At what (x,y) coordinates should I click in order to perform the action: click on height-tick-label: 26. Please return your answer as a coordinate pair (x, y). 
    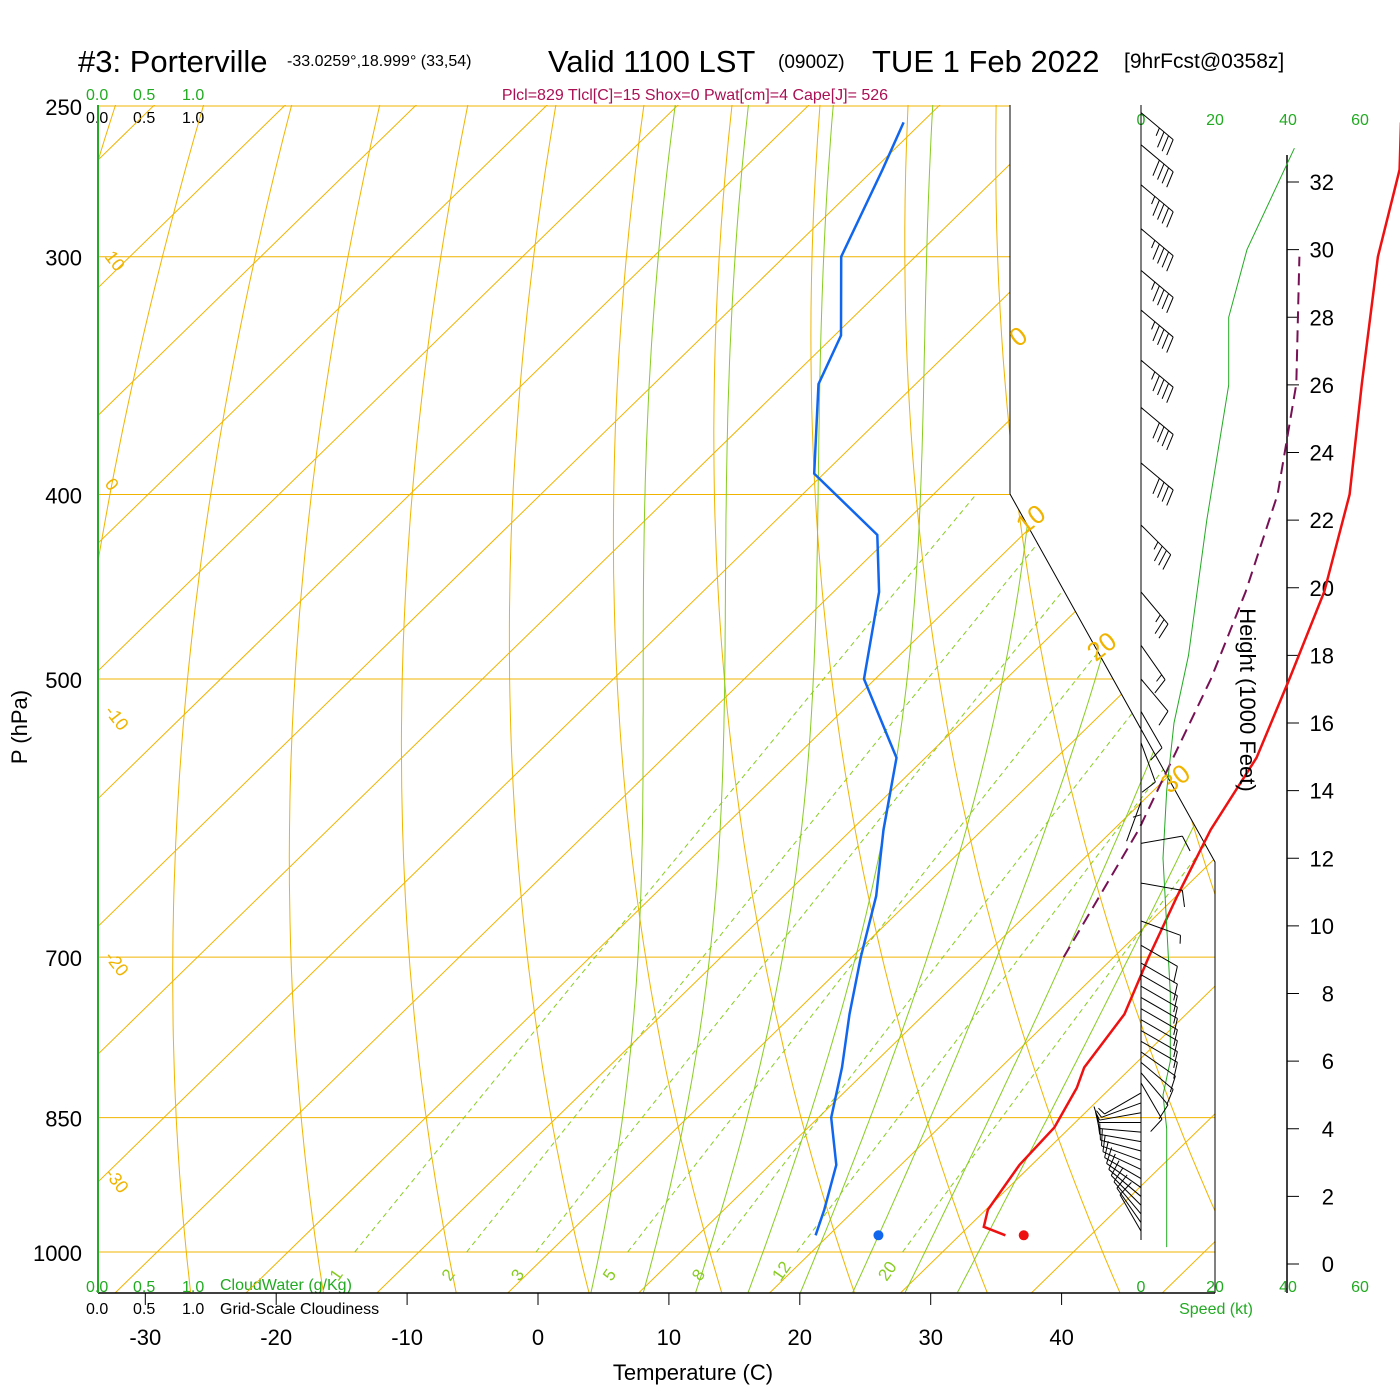
    Looking at the image, I should click on (1322, 385).